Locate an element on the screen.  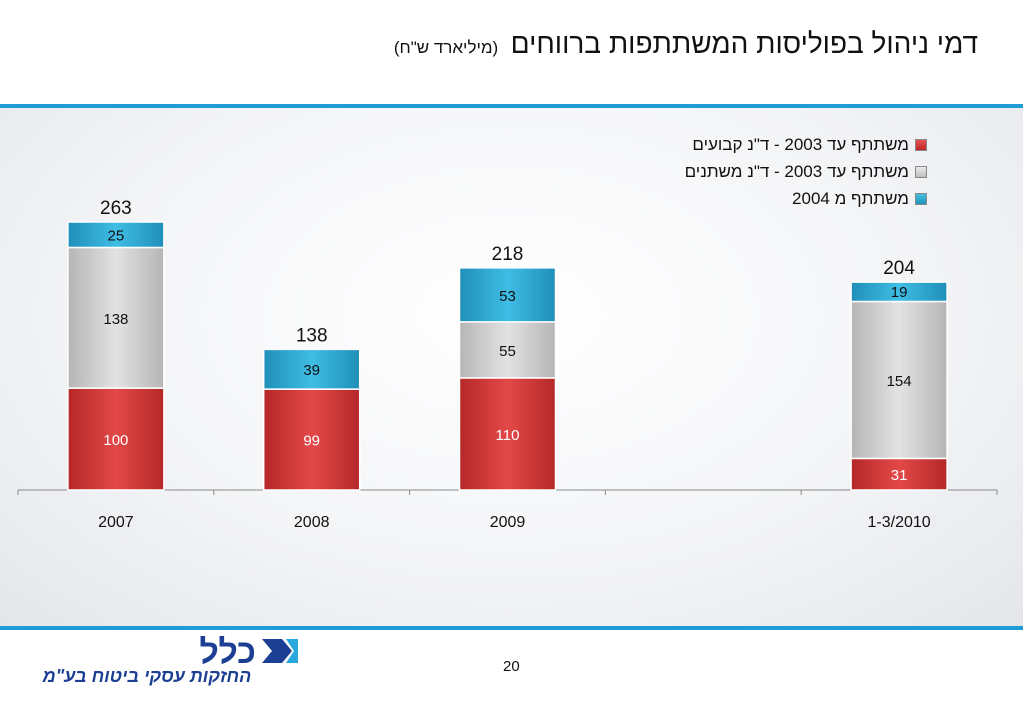
data-label: 55 is located at coordinates (507, 351).